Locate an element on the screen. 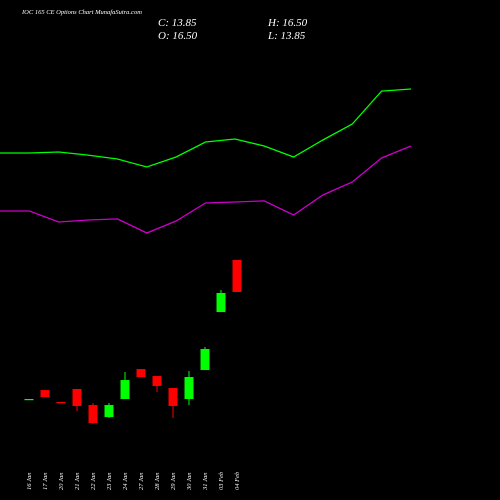  ohlc-label: L: 13.85 is located at coordinates (286, 36).